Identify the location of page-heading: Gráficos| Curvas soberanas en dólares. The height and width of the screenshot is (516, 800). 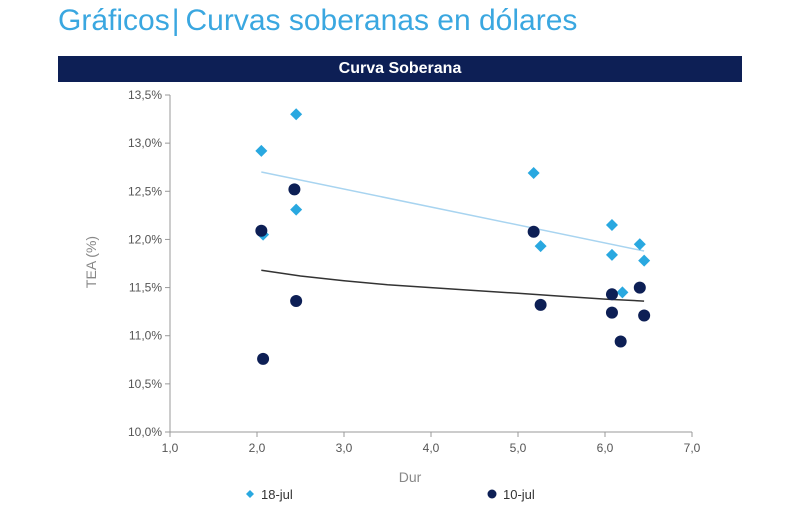
(317, 21).